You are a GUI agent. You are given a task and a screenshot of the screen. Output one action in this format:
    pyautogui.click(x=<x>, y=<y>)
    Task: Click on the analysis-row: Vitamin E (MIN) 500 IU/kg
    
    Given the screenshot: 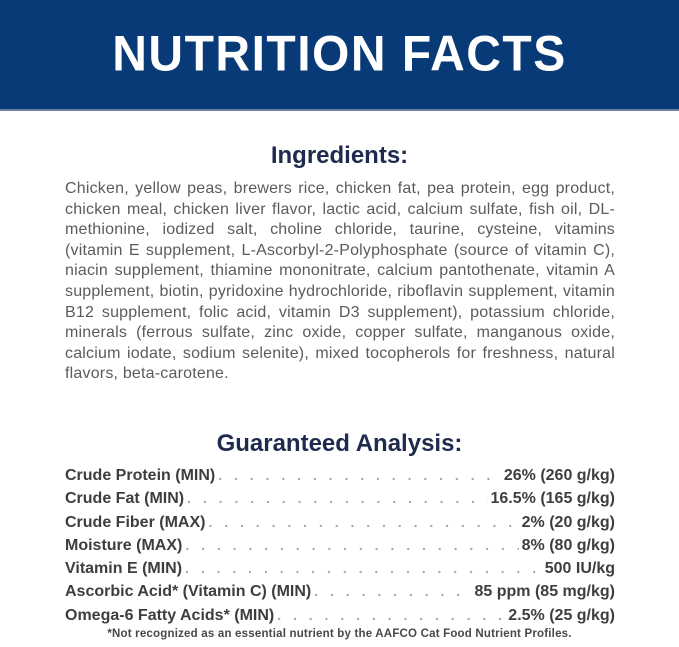 What is the action you would take?
    pyautogui.click(x=340, y=571)
    